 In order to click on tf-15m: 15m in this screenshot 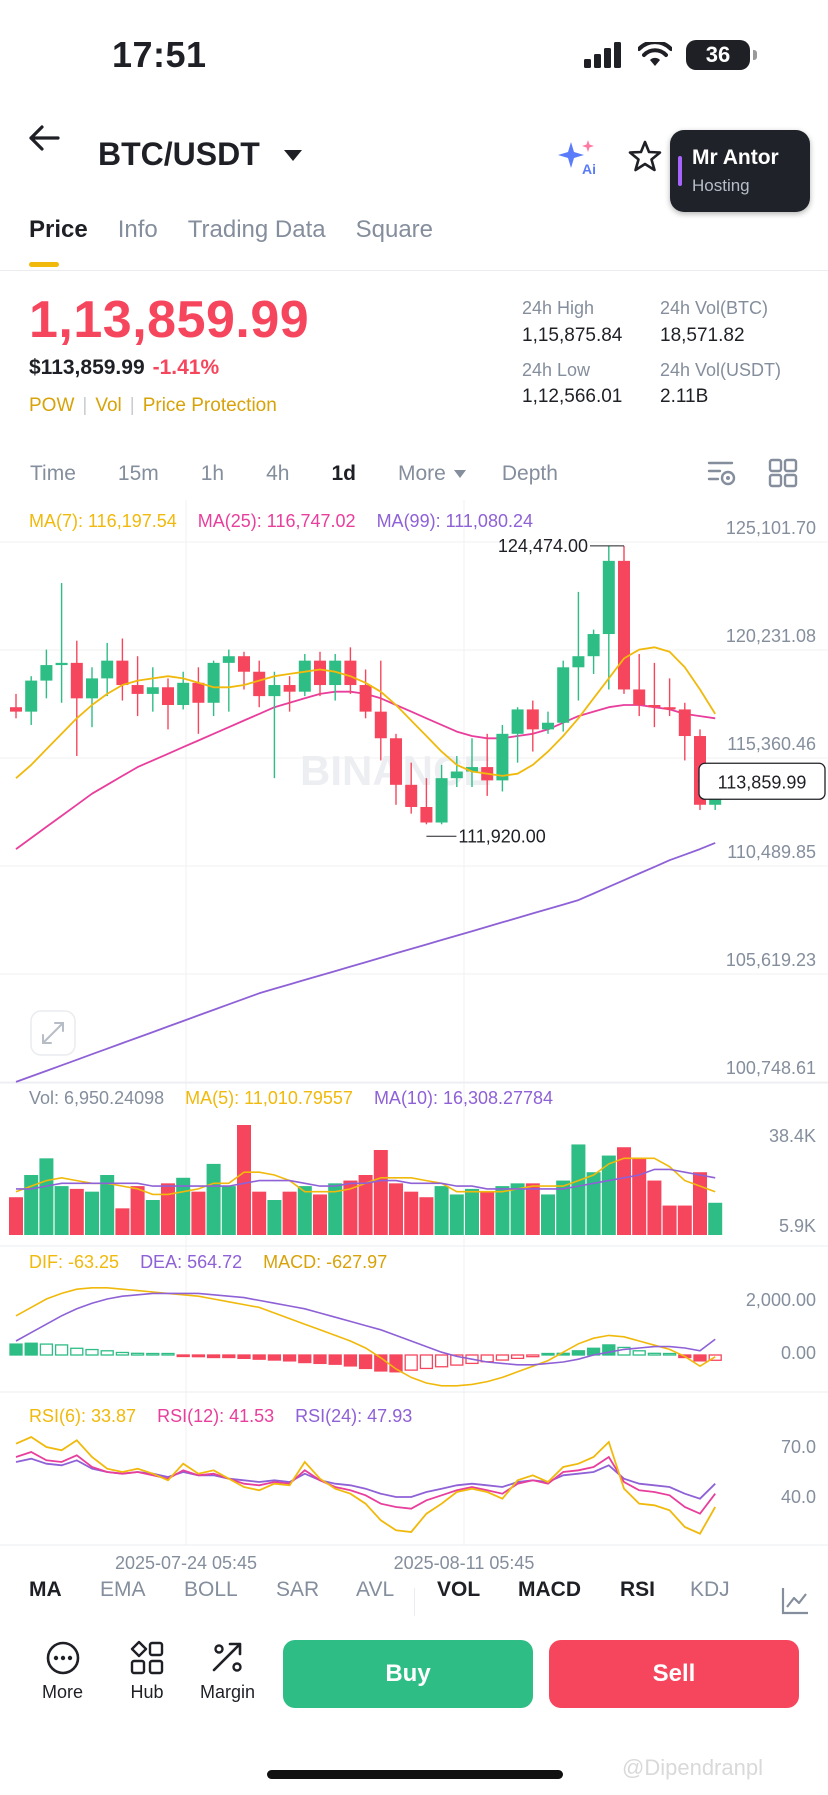, I will do `click(138, 473)`.